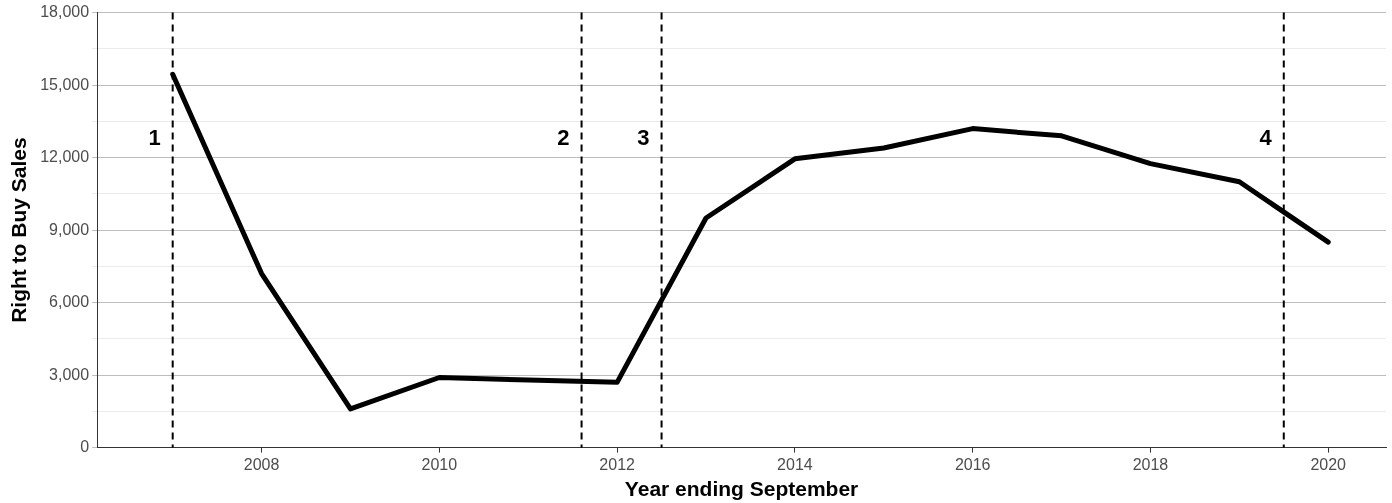  What do you see at coordinates (69, 302) in the screenshot?
I see `y-tick-label: 6,000` at bounding box center [69, 302].